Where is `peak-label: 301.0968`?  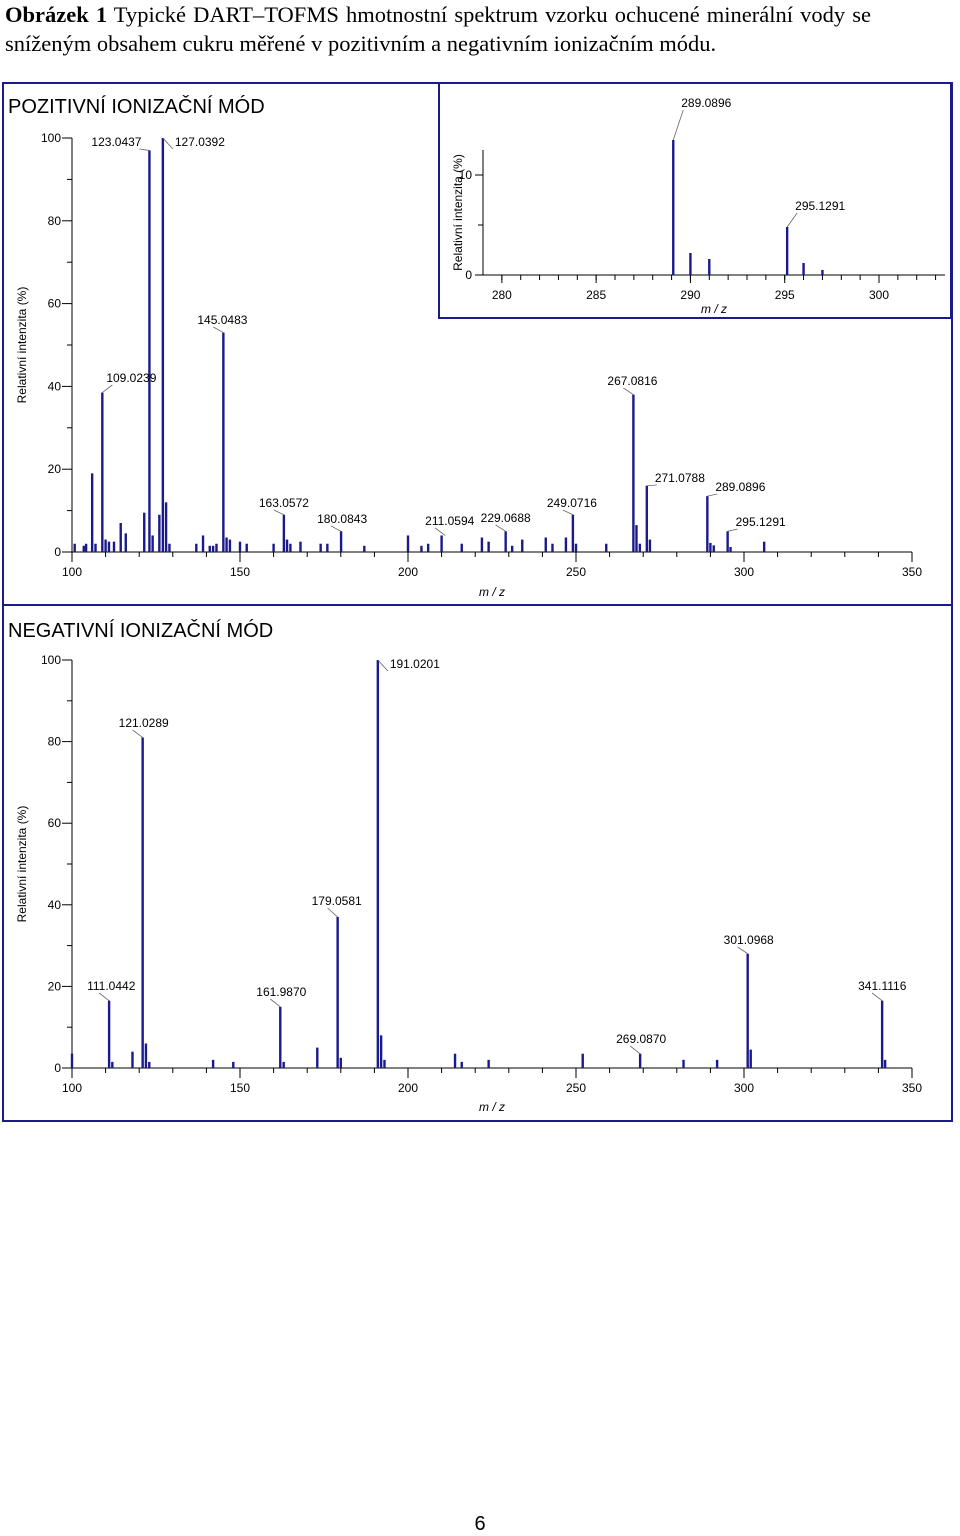 peak-label: 301.0968 is located at coordinates (749, 940).